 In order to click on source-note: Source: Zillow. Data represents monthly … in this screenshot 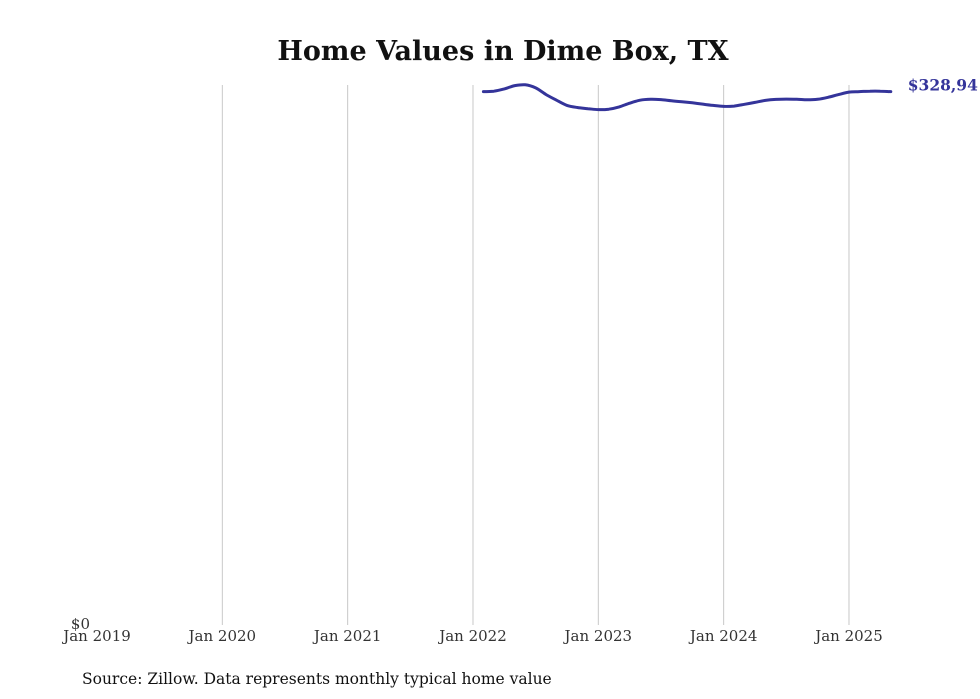, I will do `click(317, 679)`.